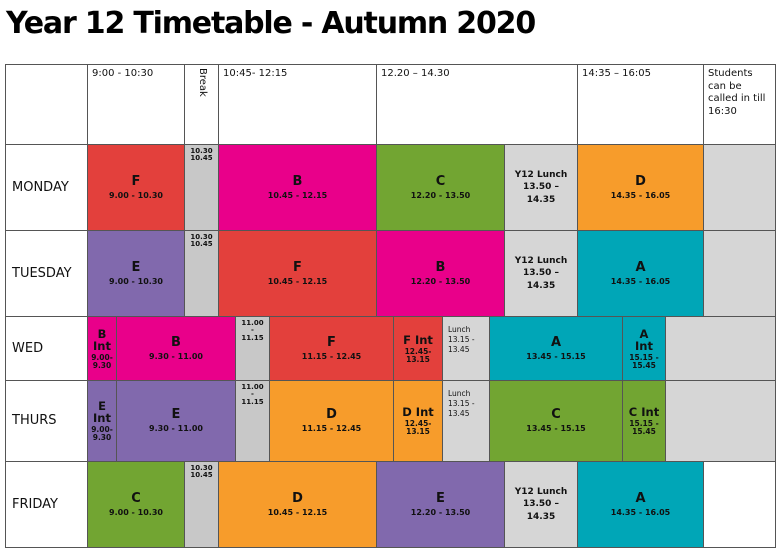 Image resolution: width=780 pixels, height=553 pixels. Describe the element at coordinates (46, 273) in the screenshot. I see `row-label-tuesday: TUESDAY` at that location.